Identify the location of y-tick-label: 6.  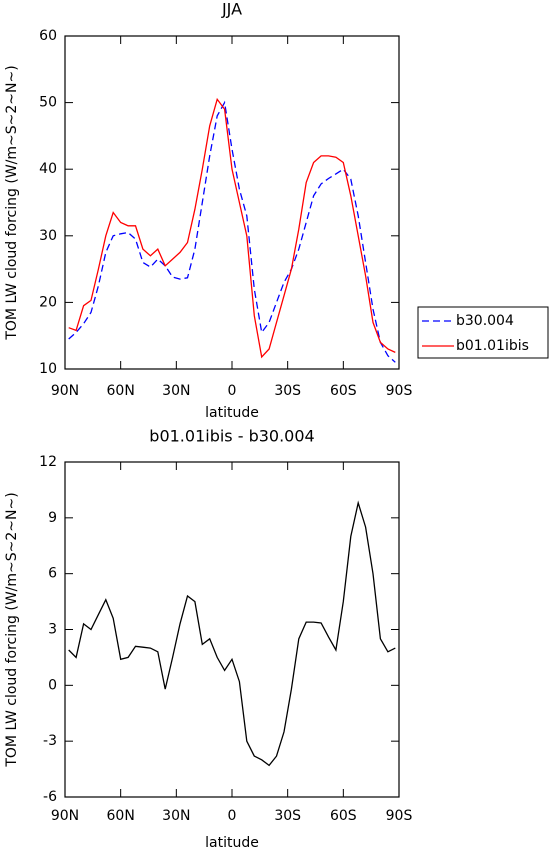
(52, 574).